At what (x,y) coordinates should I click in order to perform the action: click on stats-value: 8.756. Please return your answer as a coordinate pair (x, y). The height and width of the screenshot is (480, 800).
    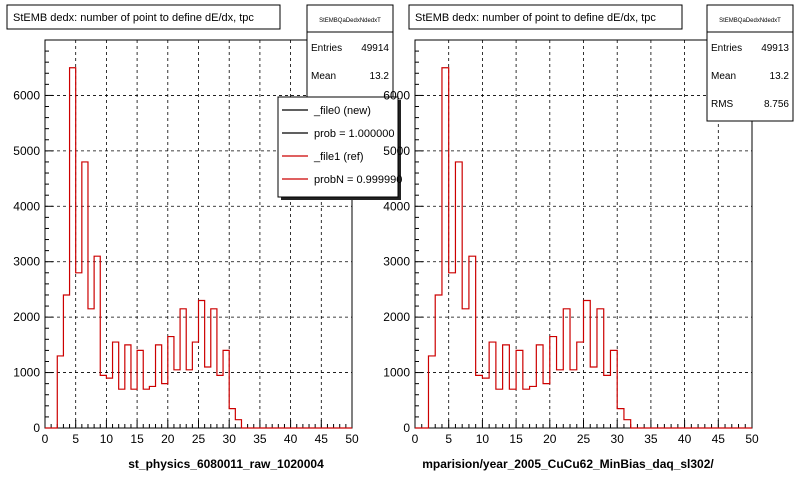
    Looking at the image, I should click on (776, 104).